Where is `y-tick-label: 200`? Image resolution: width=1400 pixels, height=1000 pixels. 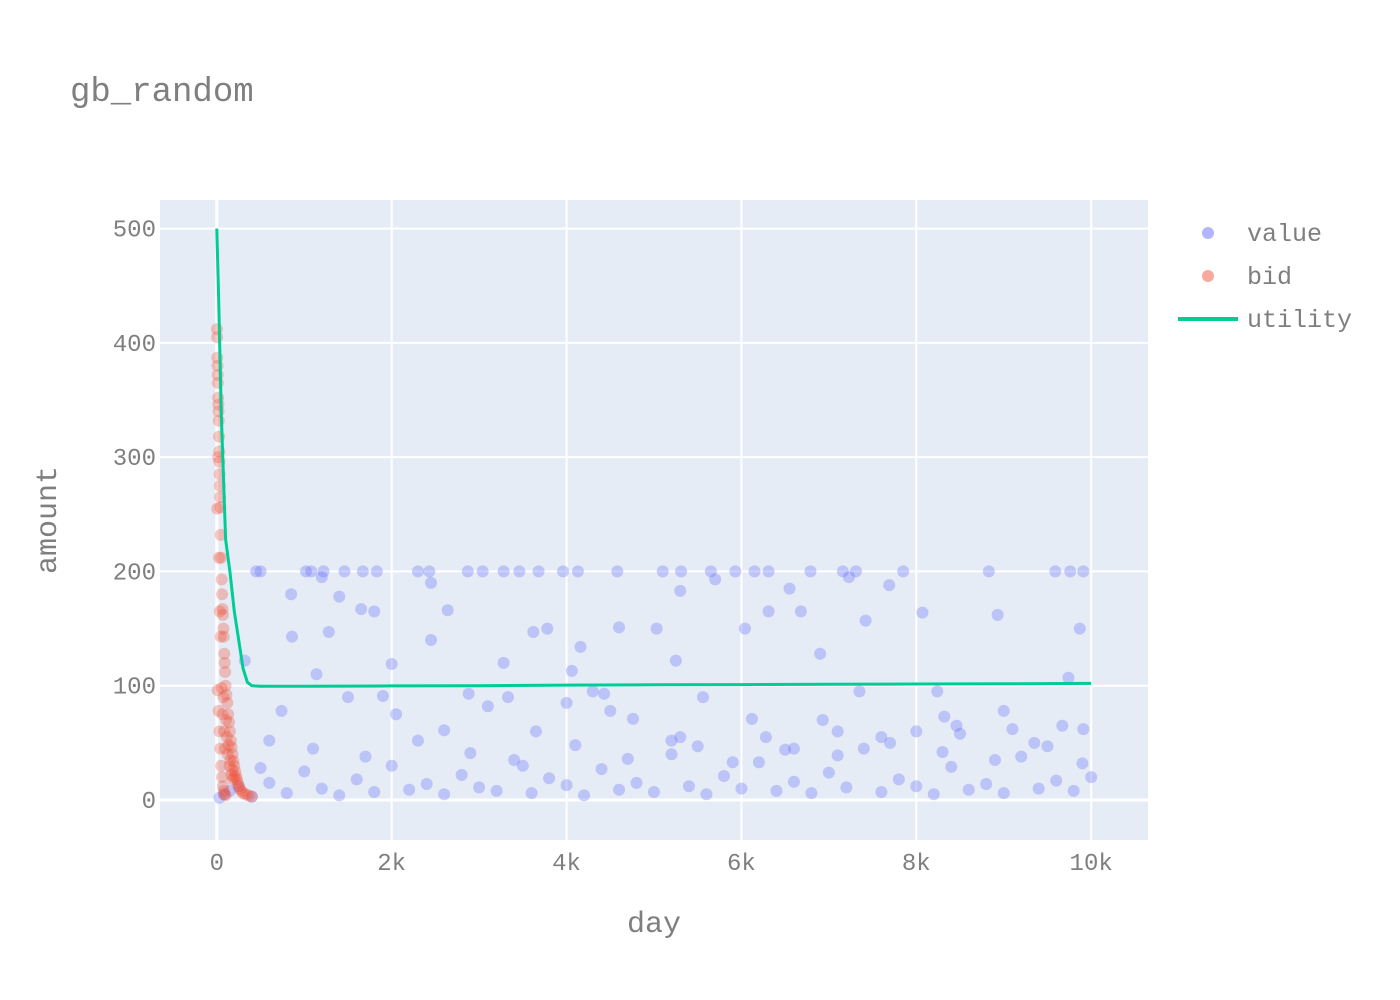 y-tick-label: 200 is located at coordinates (134, 573).